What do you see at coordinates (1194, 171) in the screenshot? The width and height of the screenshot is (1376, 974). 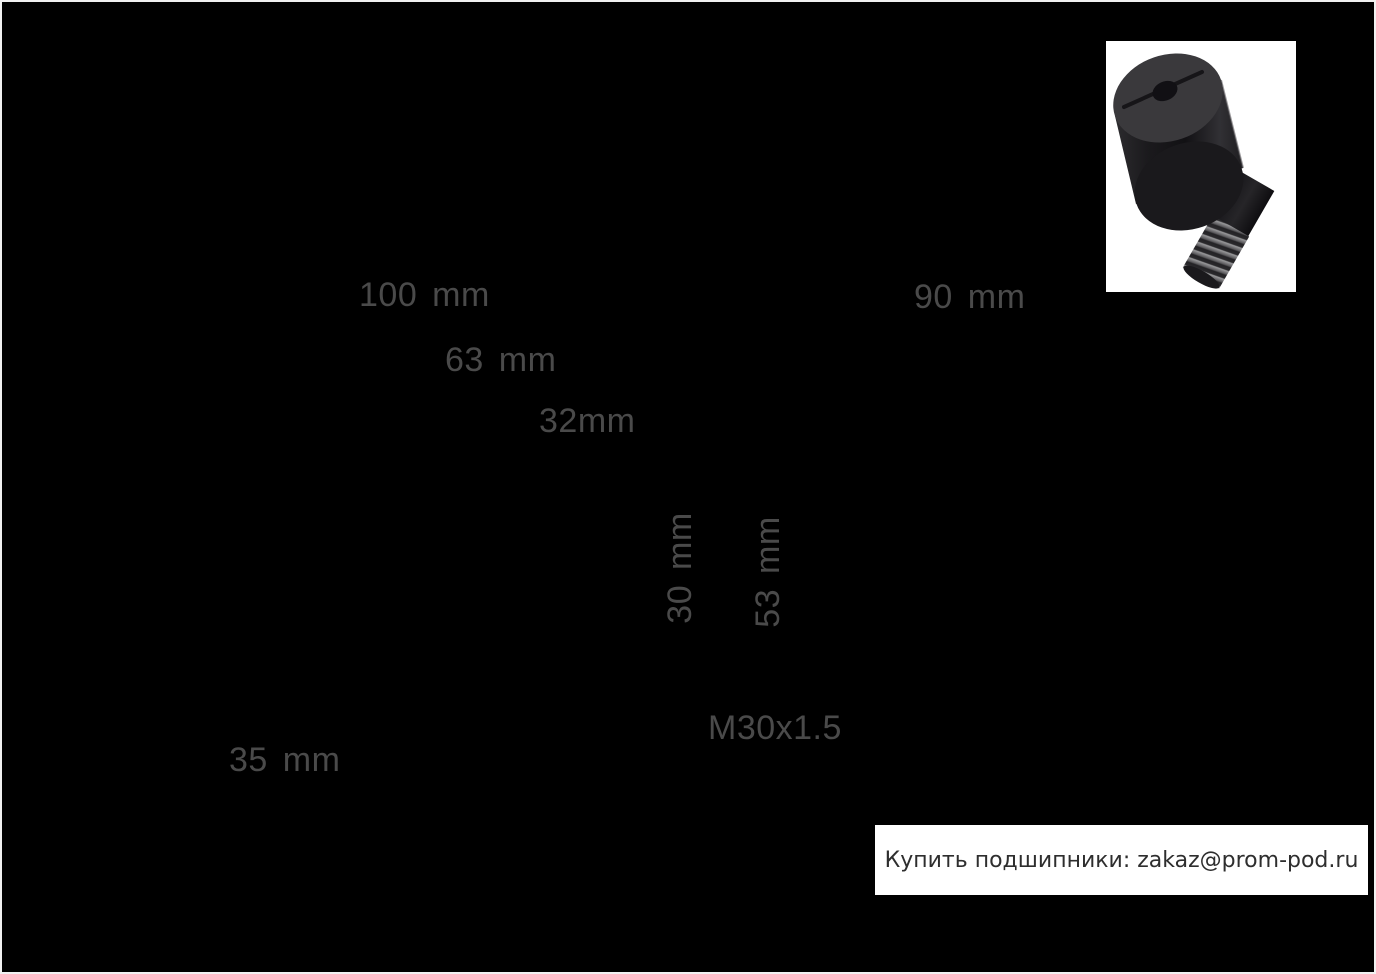 I see `cam-follower-bearing-photo` at bounding box center [1194, 171].